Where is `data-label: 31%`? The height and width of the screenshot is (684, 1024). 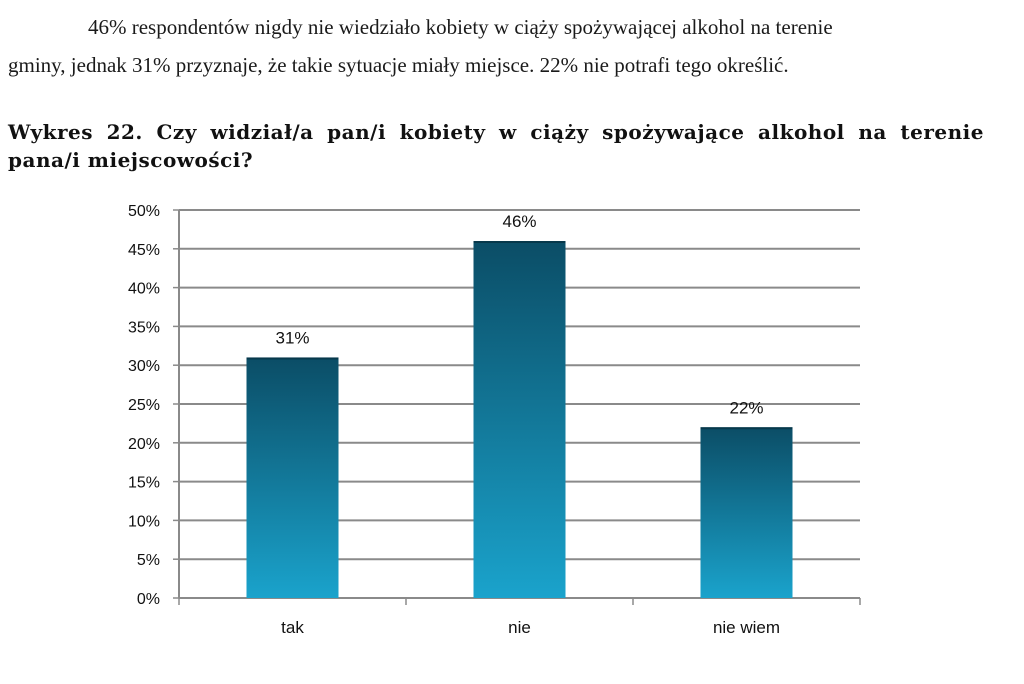
data-label: 31% is located at coordinates (292, 337).